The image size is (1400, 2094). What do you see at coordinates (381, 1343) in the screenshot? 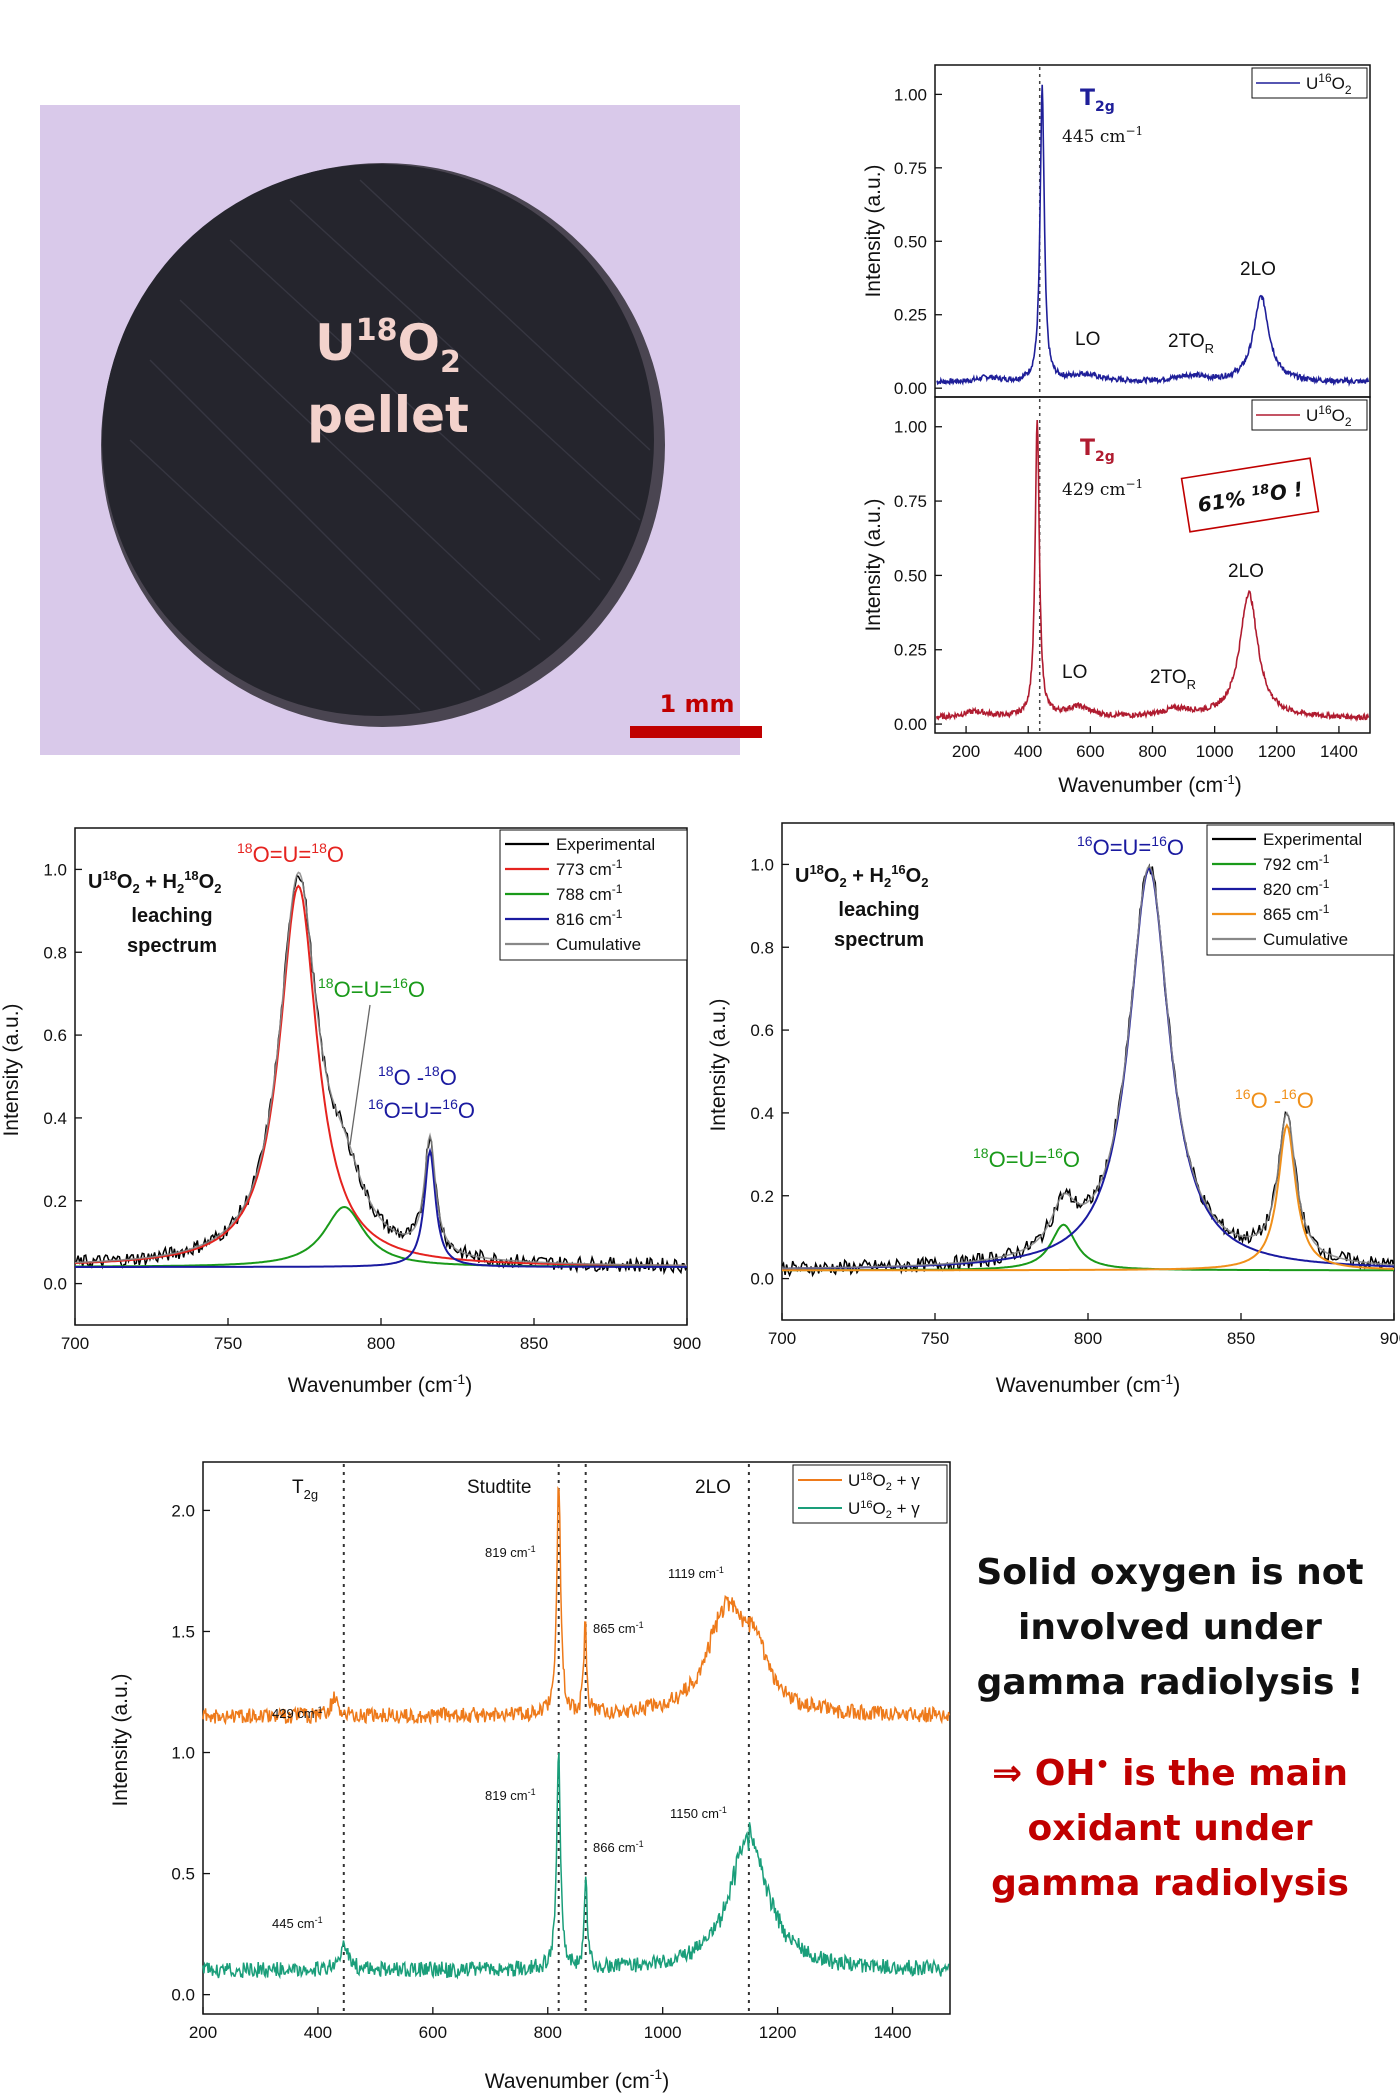
I see `l18-xtick-label-2: 800` at bounding box center [381, 1343].